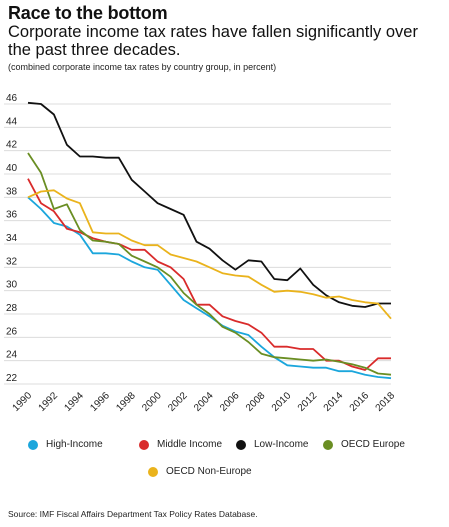  Describe the element at coordinates (152, 402) in the screenshot. I see `x-tick-label: 2000` at that location.